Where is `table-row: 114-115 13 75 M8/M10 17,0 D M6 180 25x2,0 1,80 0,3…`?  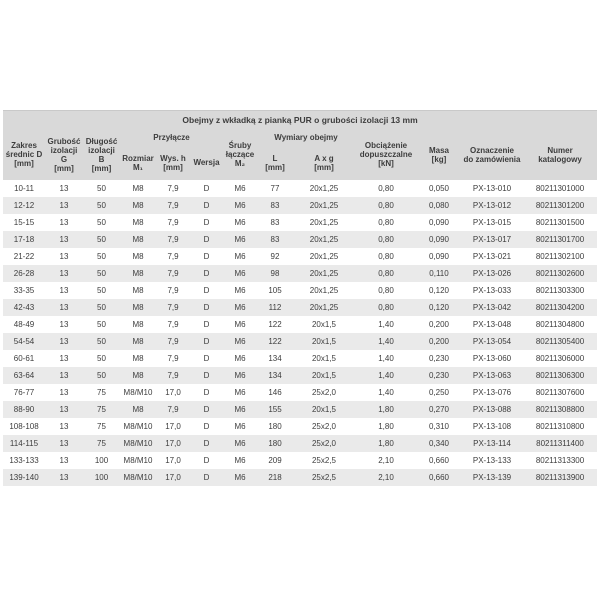
table-row: 114-115 13 75 M8/M10 17,0 D M6 180 25x2,0 1,80 0,3… is located at coordinates (300, 443).